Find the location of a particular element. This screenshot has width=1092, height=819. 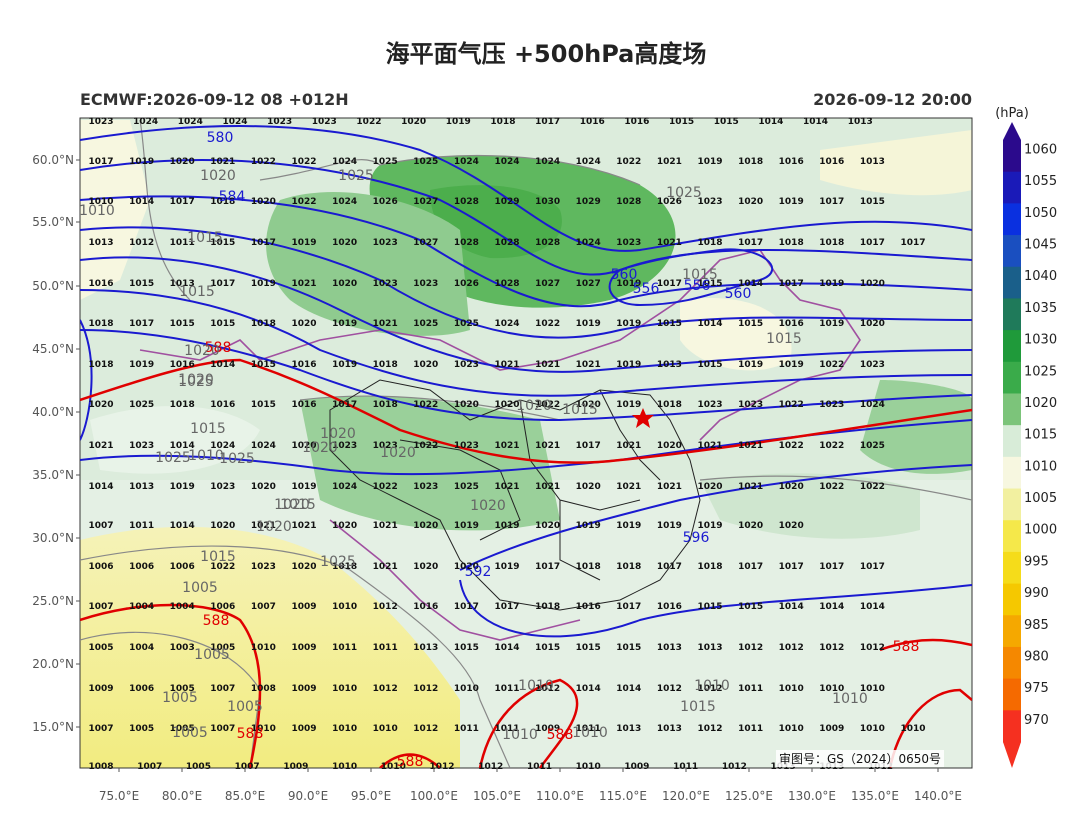

longitude-label: 95.0°E is located at coordinates (371, 796).